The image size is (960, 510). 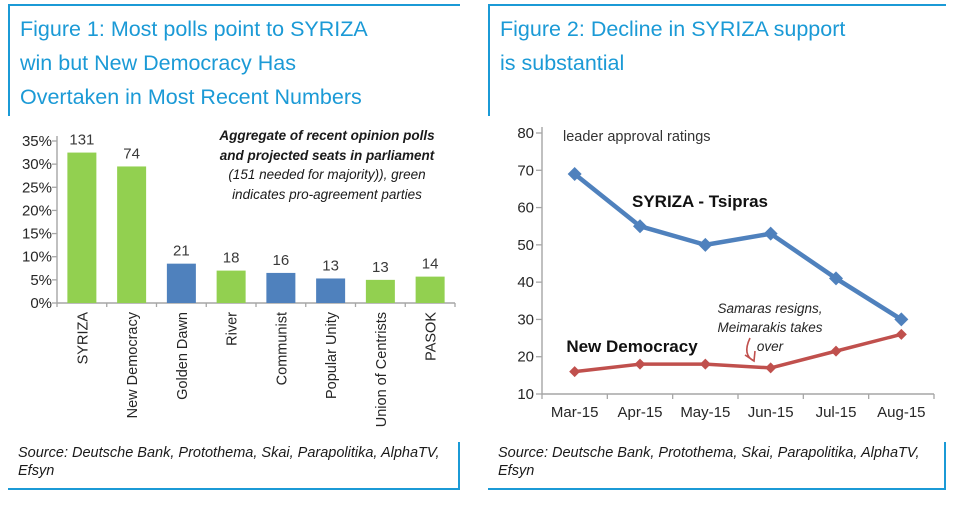 I want to click on y-tick-label: 40, so click(x=525, y=282).